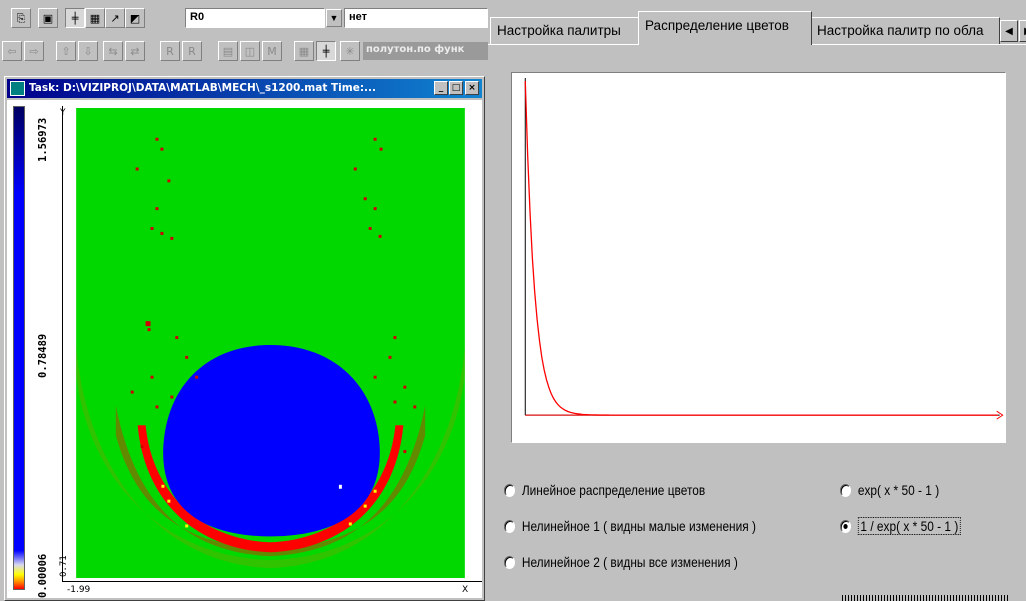  Describe the element at coordinates (135, 18) in the screenshot. I see `chart-icon: ◩` at that location.